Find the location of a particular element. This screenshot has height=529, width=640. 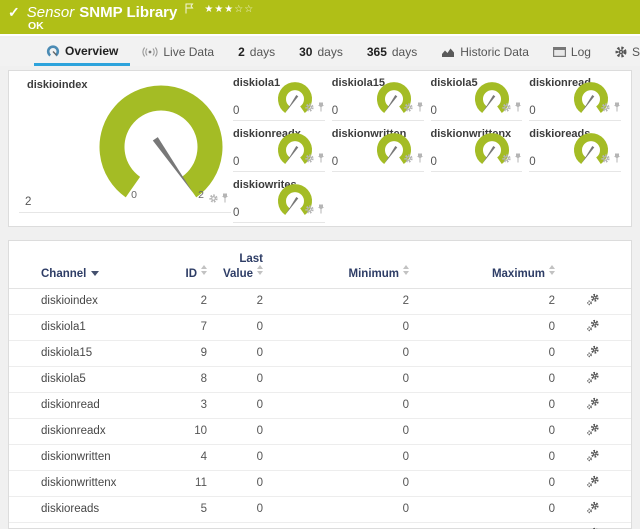

tab-settings: Settings is located at coordinates (621, 52).